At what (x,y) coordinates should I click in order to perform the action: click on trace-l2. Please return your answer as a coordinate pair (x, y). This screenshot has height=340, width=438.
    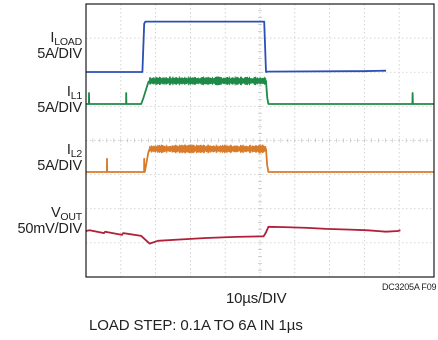
    Looking at the image, I should click on (260, 160).